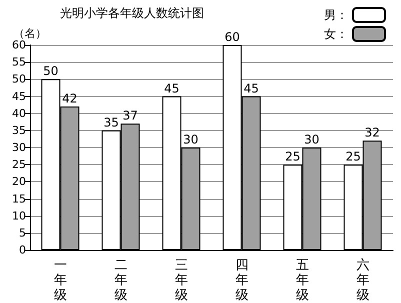 The width and height of the screenshot is (401, 303). What do you see at coordinates (19, 165) in the screenshot?
I see `y-tick-label: 25` at bounding box center [19, 165].